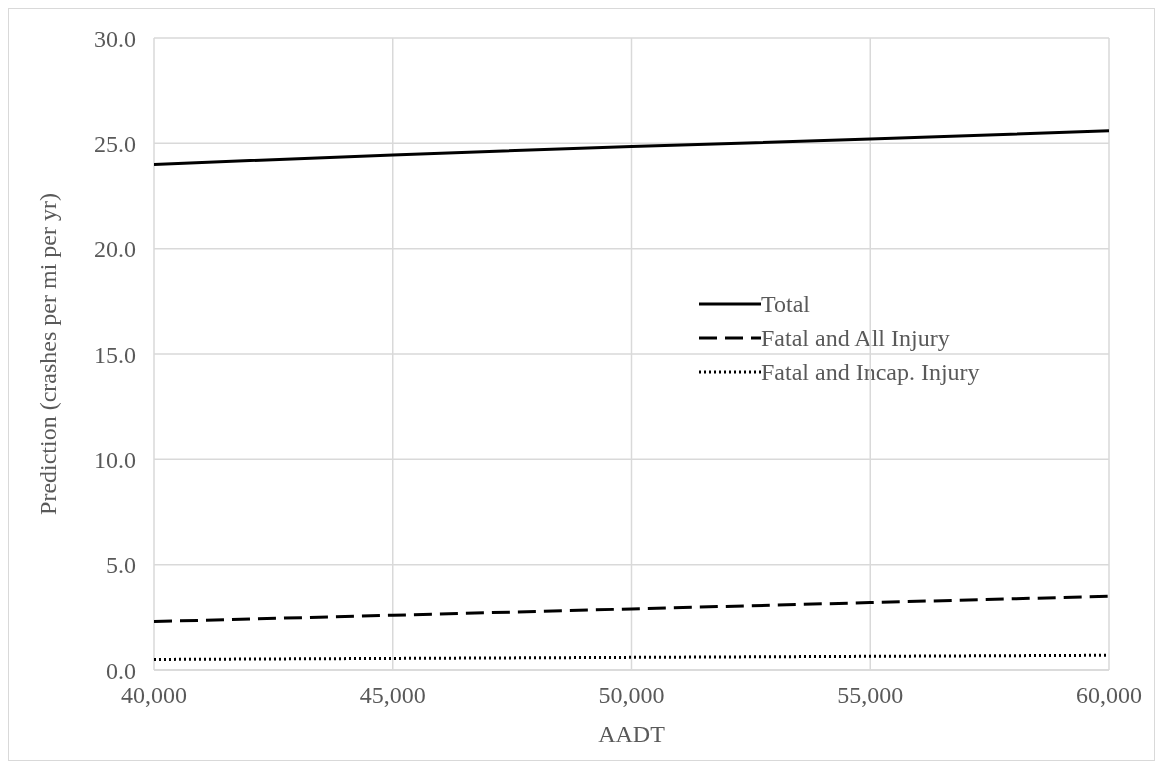 The image size is (1163, 769). What do you see at coordinates (115, 249) in the screenshot?
I see `y-tick-label: 20.0` at bounding box center [115, 249].